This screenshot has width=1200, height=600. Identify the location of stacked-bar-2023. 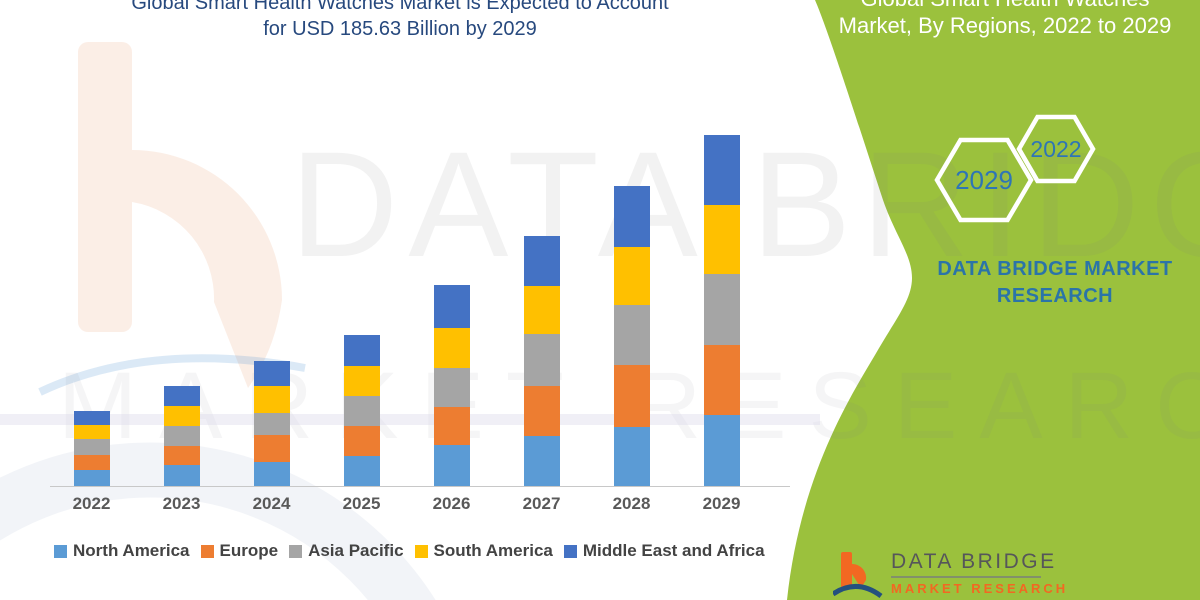
(181, 436).